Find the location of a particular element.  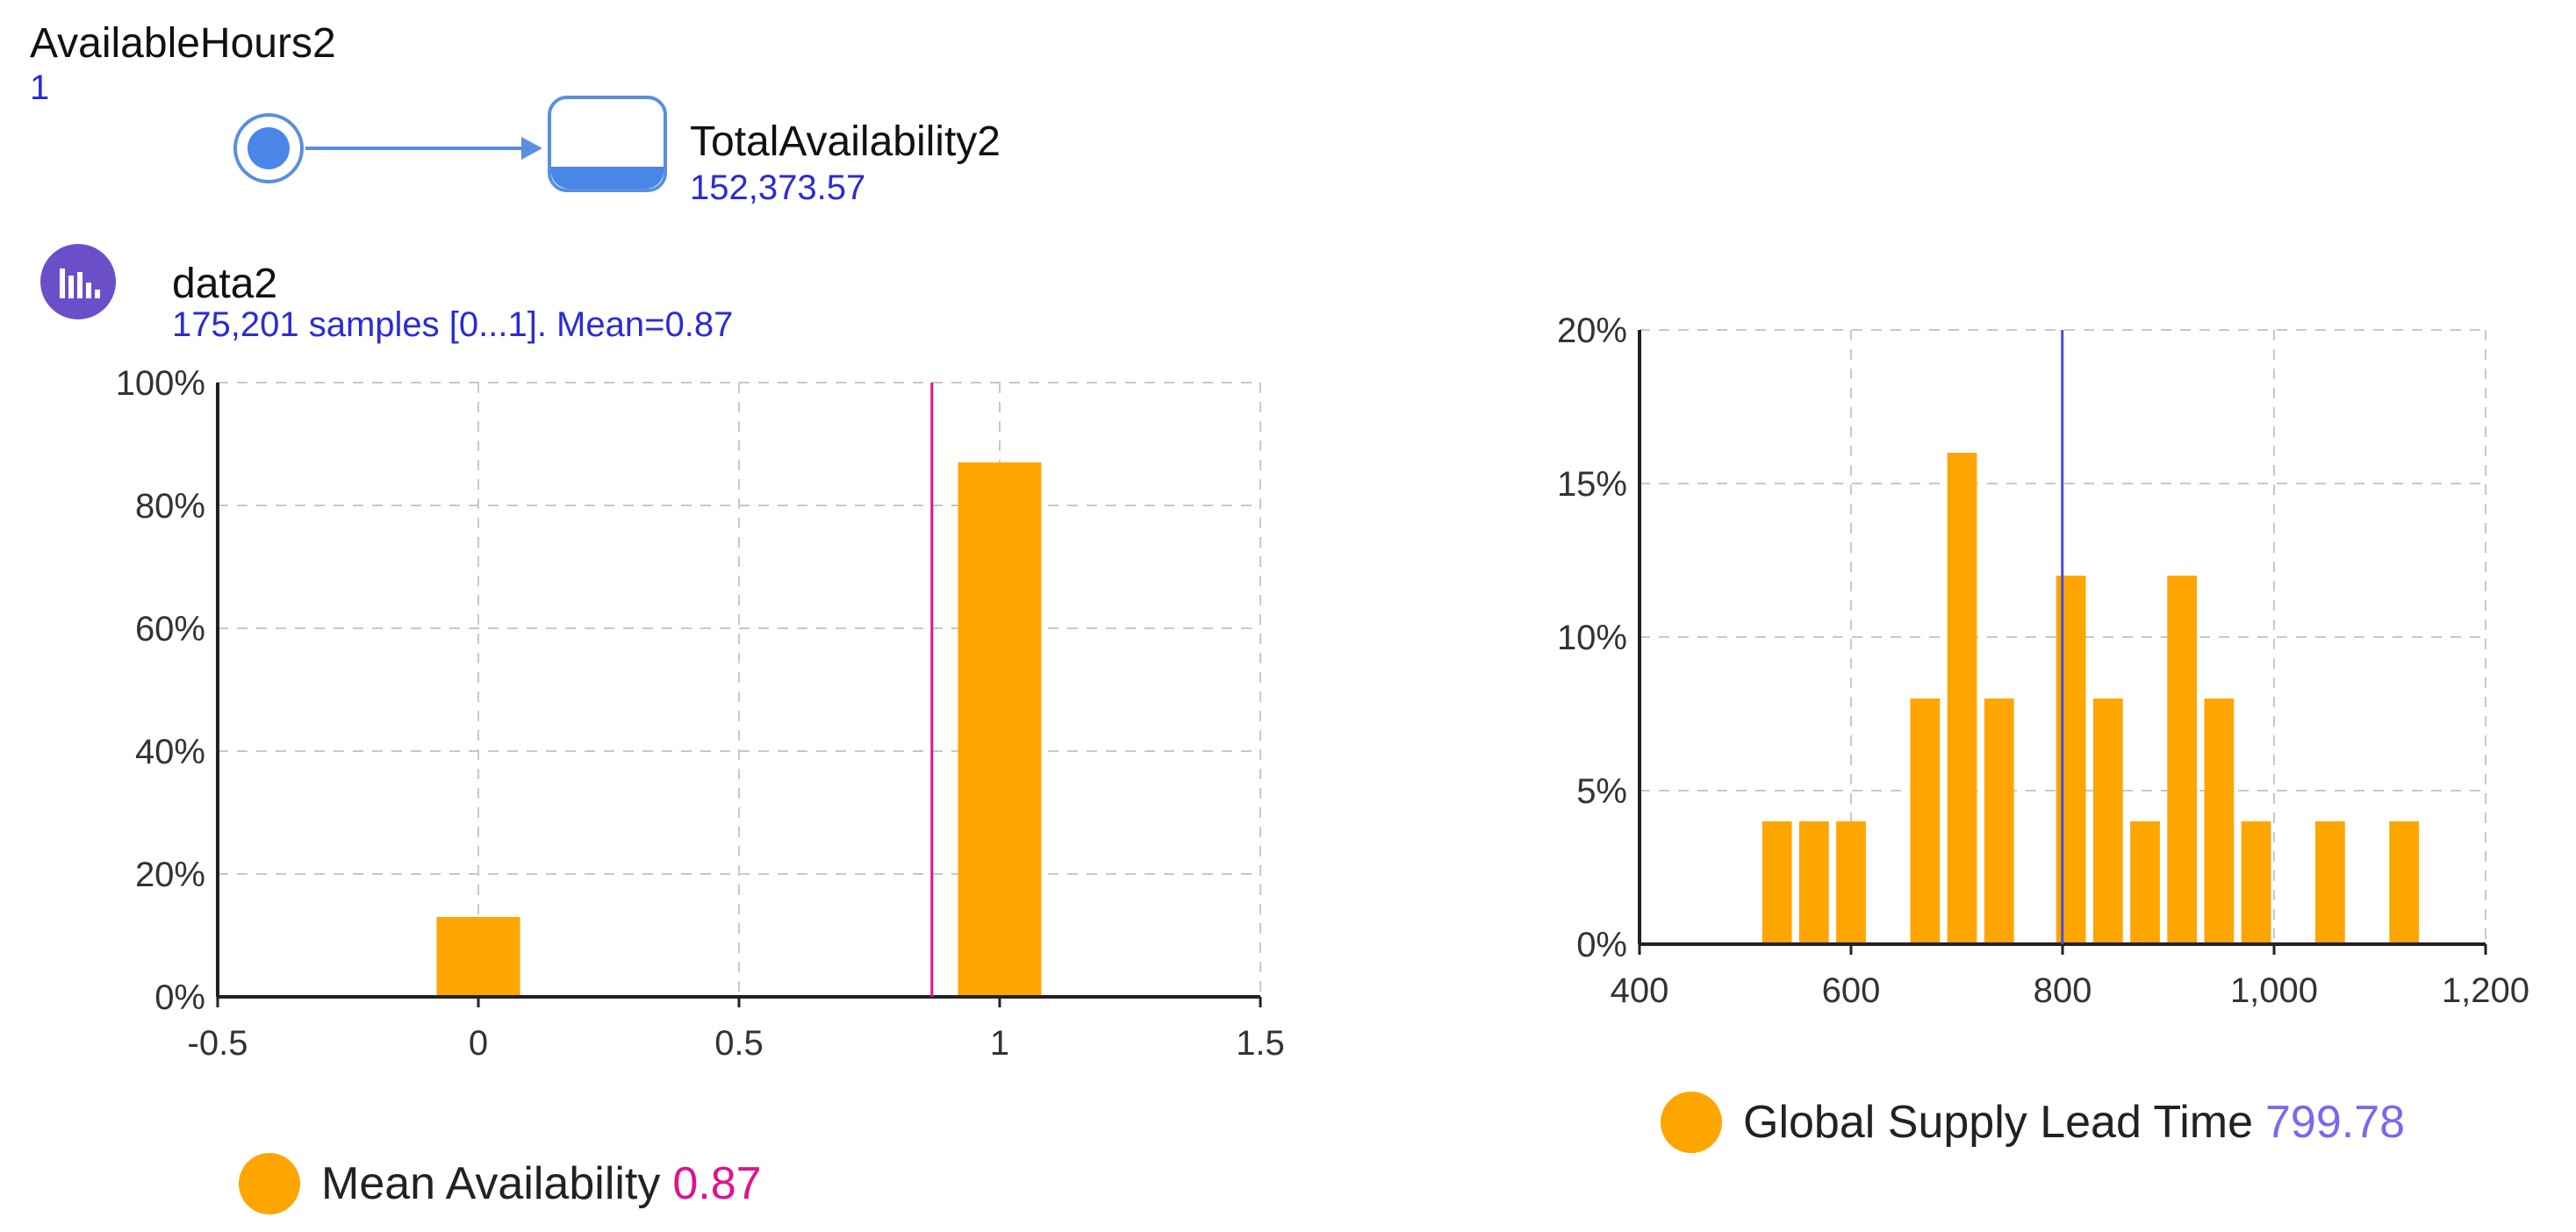

x-tick-label: 400 is located at coordinates (1640, 990).